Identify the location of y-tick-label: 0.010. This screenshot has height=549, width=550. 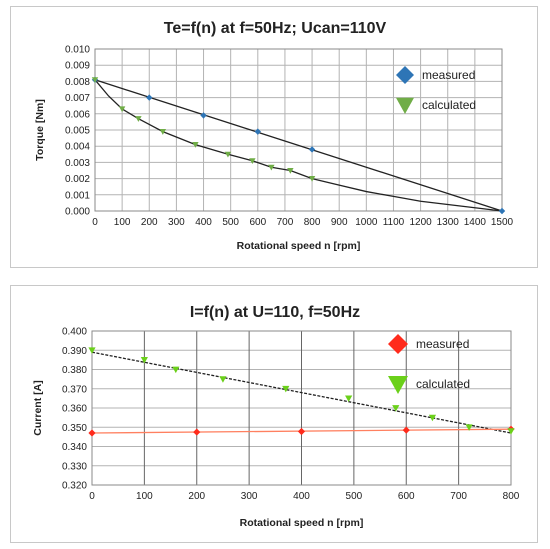
(77, 50).